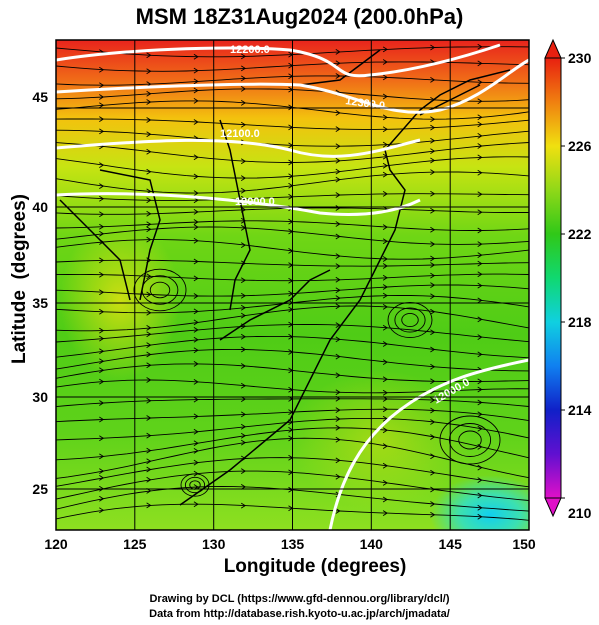 Image resolution: width=599 pixels, height=625 pixels. What do you see at coordinates (40, 489) in the screenshot?
I see `y-tick-label: 25` at bounding box center [40, 489].